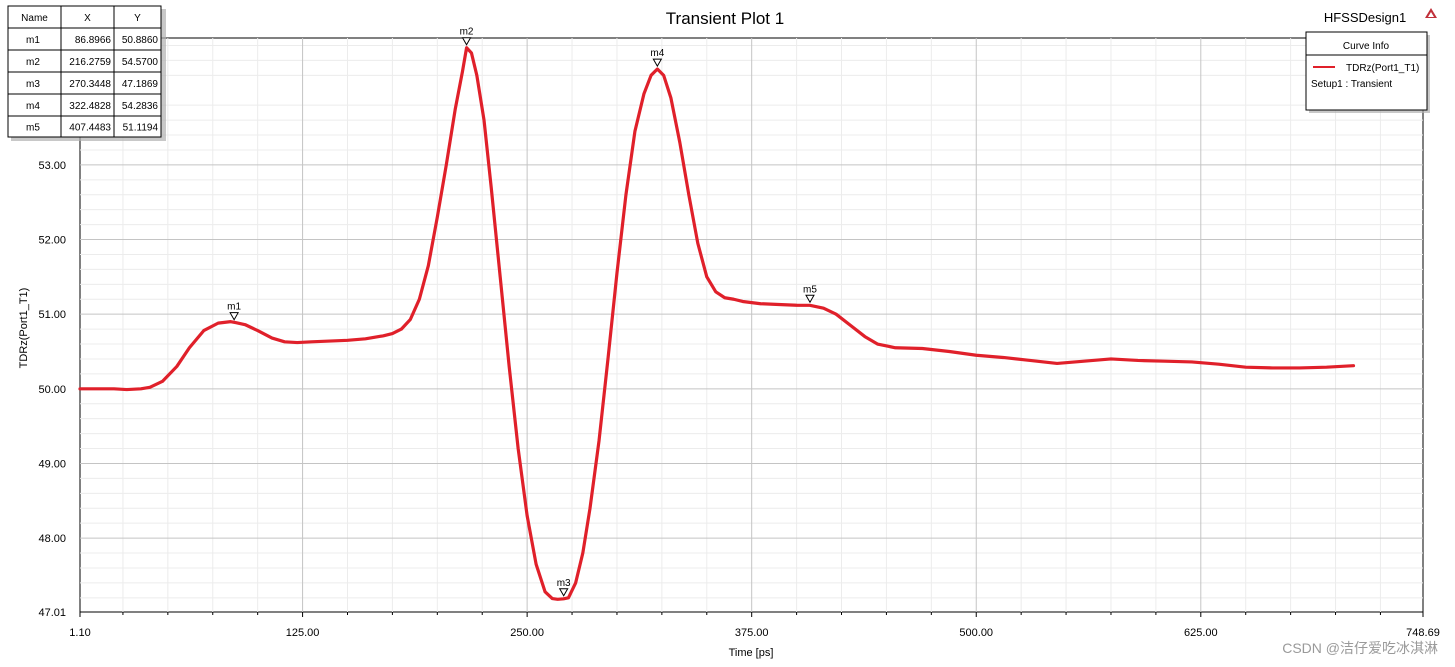  I want to click on design-name: HFSSDesign1, so click(1365, 17).